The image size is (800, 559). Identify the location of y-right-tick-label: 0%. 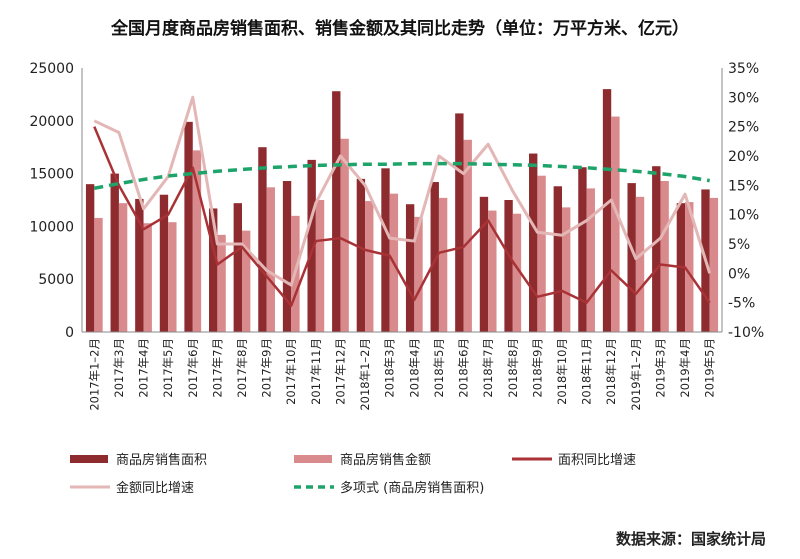
(739, 274).